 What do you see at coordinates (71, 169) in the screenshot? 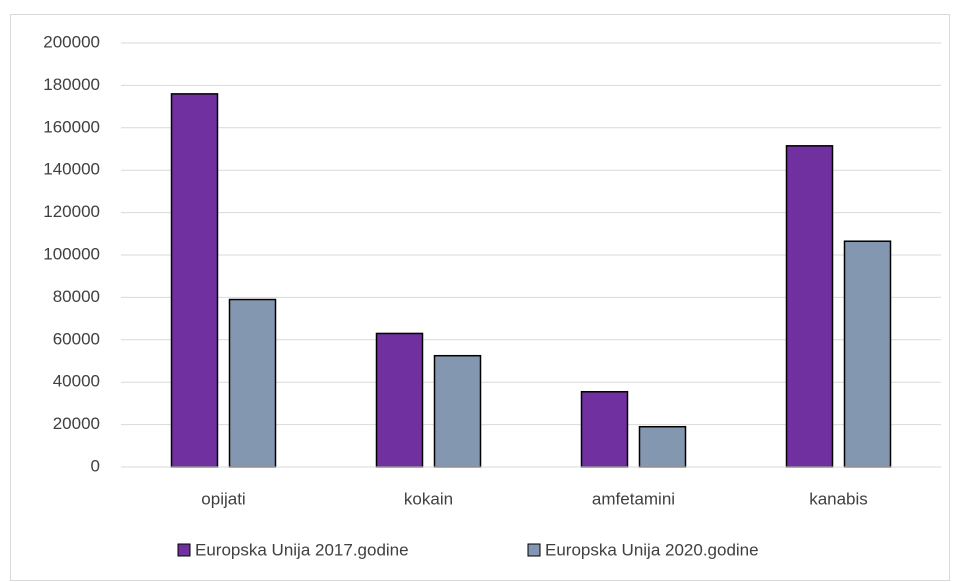
I see `y-tick-label: 140000` at bounding box center [71, 169].